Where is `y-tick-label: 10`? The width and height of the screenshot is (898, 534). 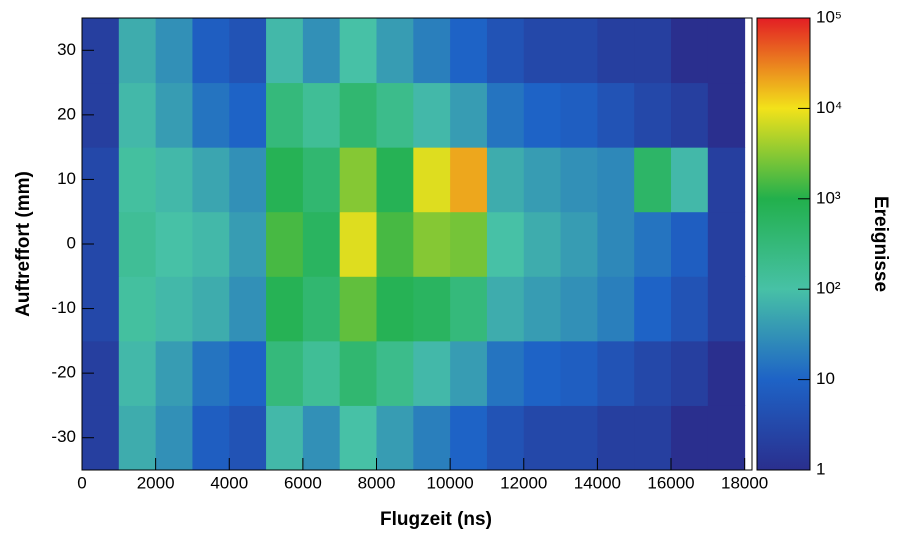
y-tick-label: 10 is located at coordinates (66, 178).